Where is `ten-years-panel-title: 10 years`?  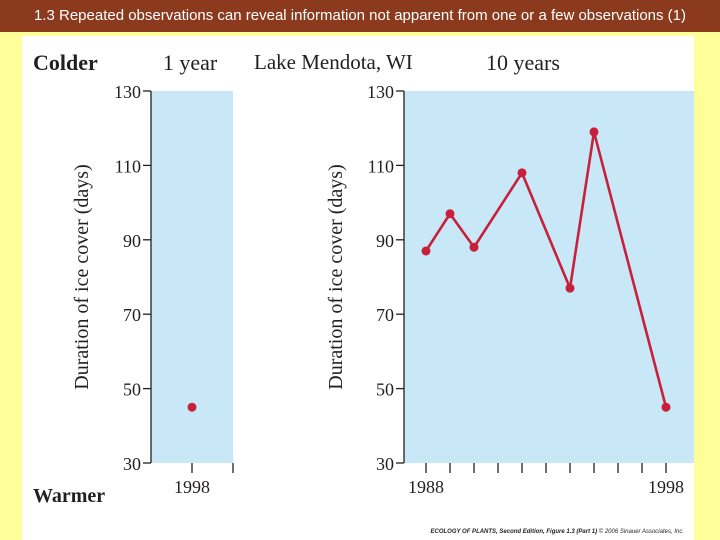 ten-years-panel-title: 10 years is located at coordinates (523, 62).